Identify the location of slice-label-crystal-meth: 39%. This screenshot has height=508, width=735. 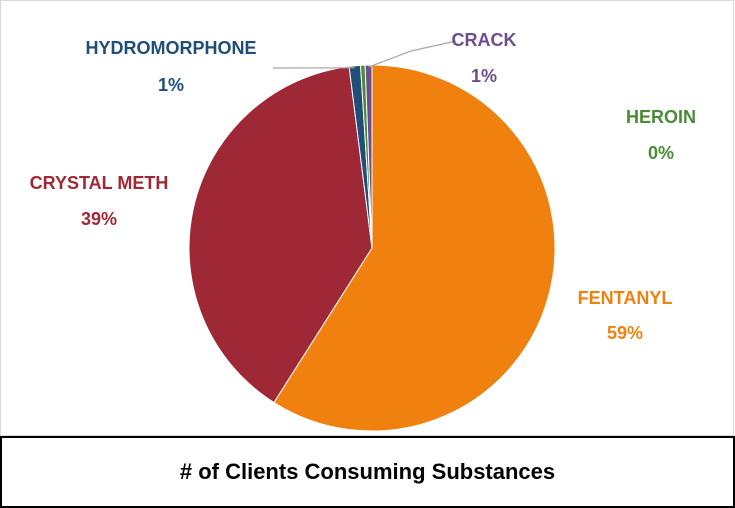
(99, 219).